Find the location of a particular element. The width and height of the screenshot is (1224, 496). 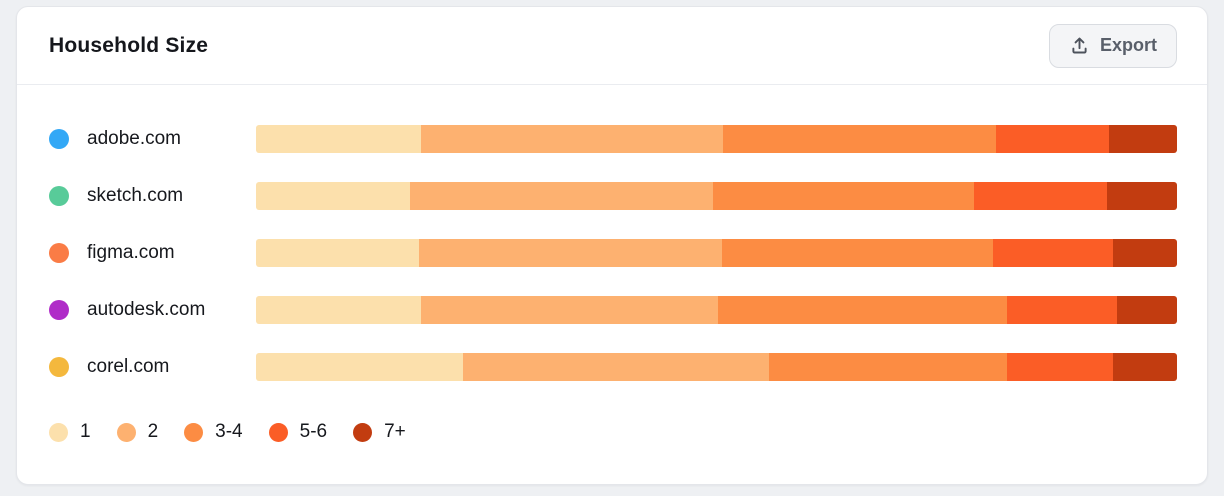

export-button: Export is located at coordinates (1112, 45).